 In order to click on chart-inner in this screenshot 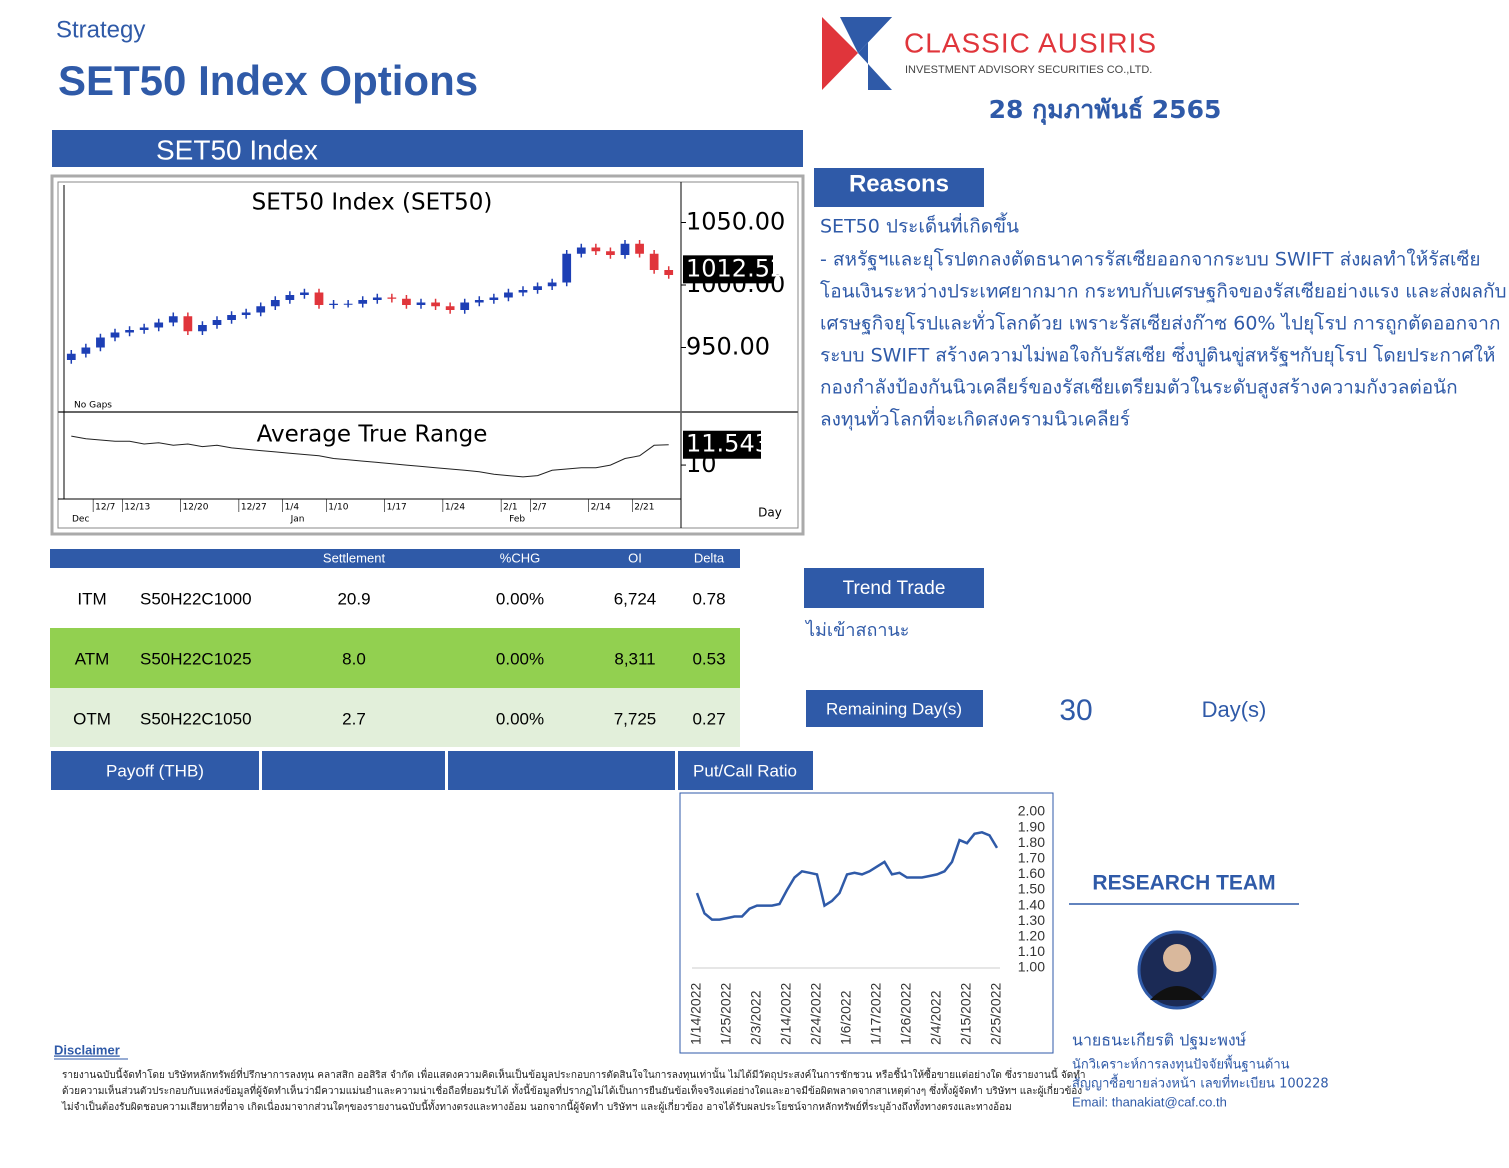, I will do `click(428, 355)`.